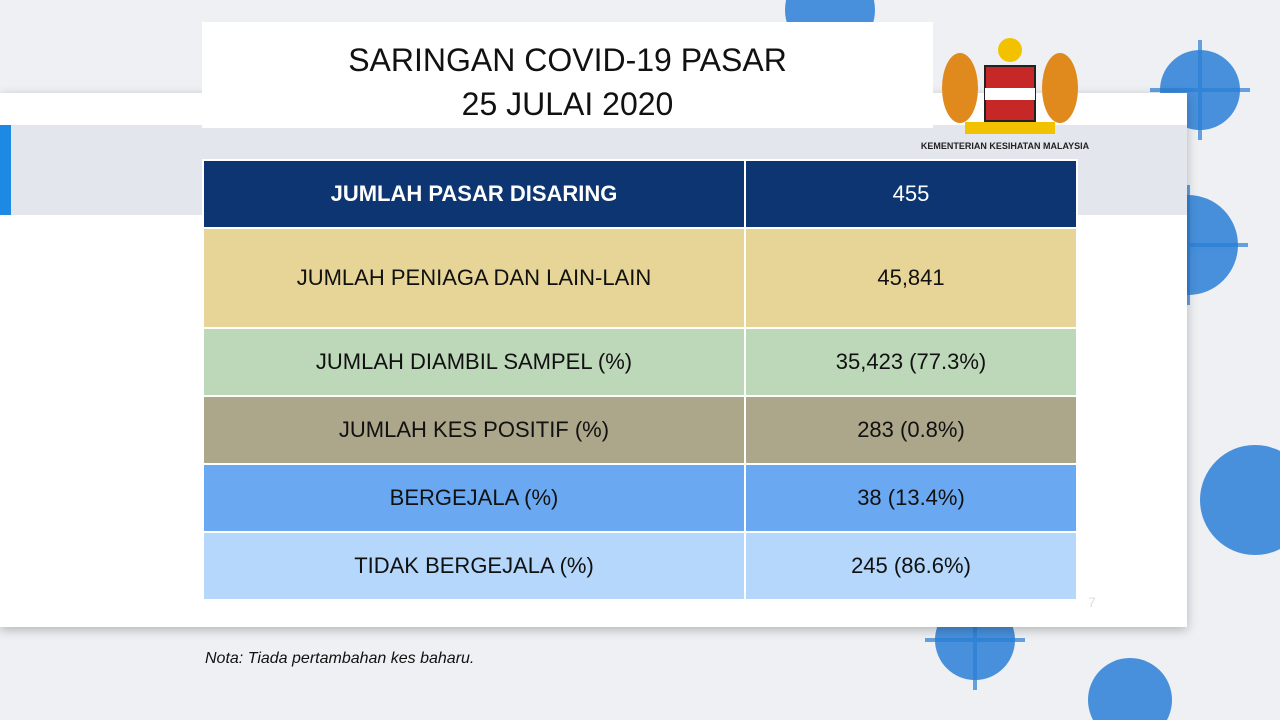  I want to click on table-row: BERGEJALA (%) 38 (13.4%), so click(640, 498).